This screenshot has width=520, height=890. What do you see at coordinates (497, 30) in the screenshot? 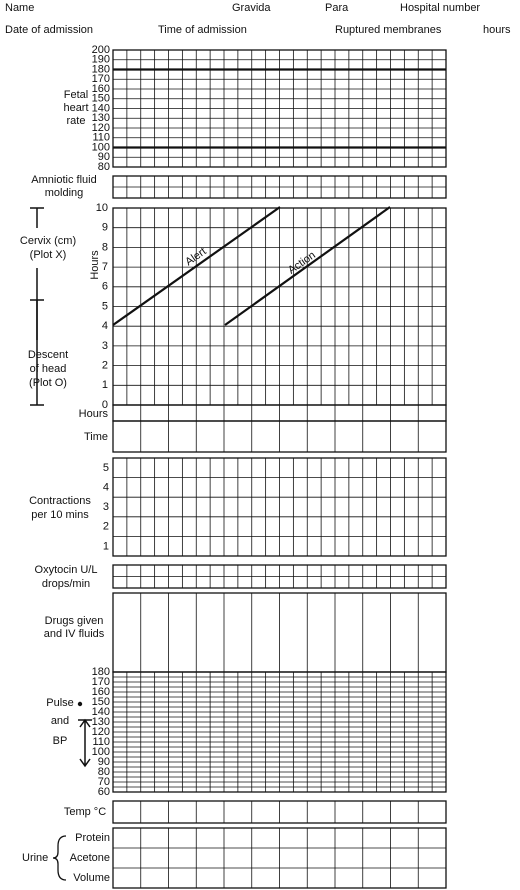
I see `header-field: hours` at bounding box center [497, 30].